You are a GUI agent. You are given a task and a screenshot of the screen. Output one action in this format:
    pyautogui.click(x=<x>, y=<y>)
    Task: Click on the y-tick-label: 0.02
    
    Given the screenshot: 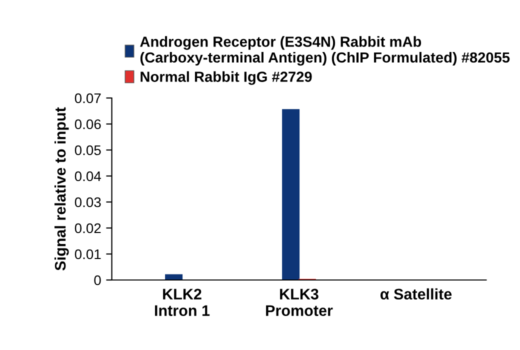 What is the action you would take?
    pyautogui.click(x=87, y=228)
    